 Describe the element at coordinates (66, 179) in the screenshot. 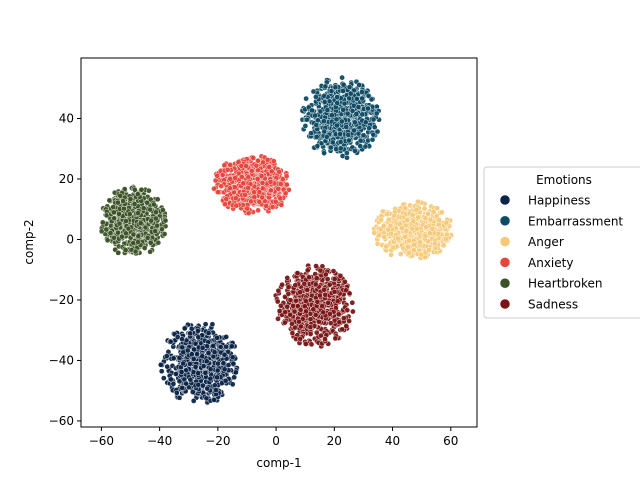

I see `y-tick-label: 20` at that location.